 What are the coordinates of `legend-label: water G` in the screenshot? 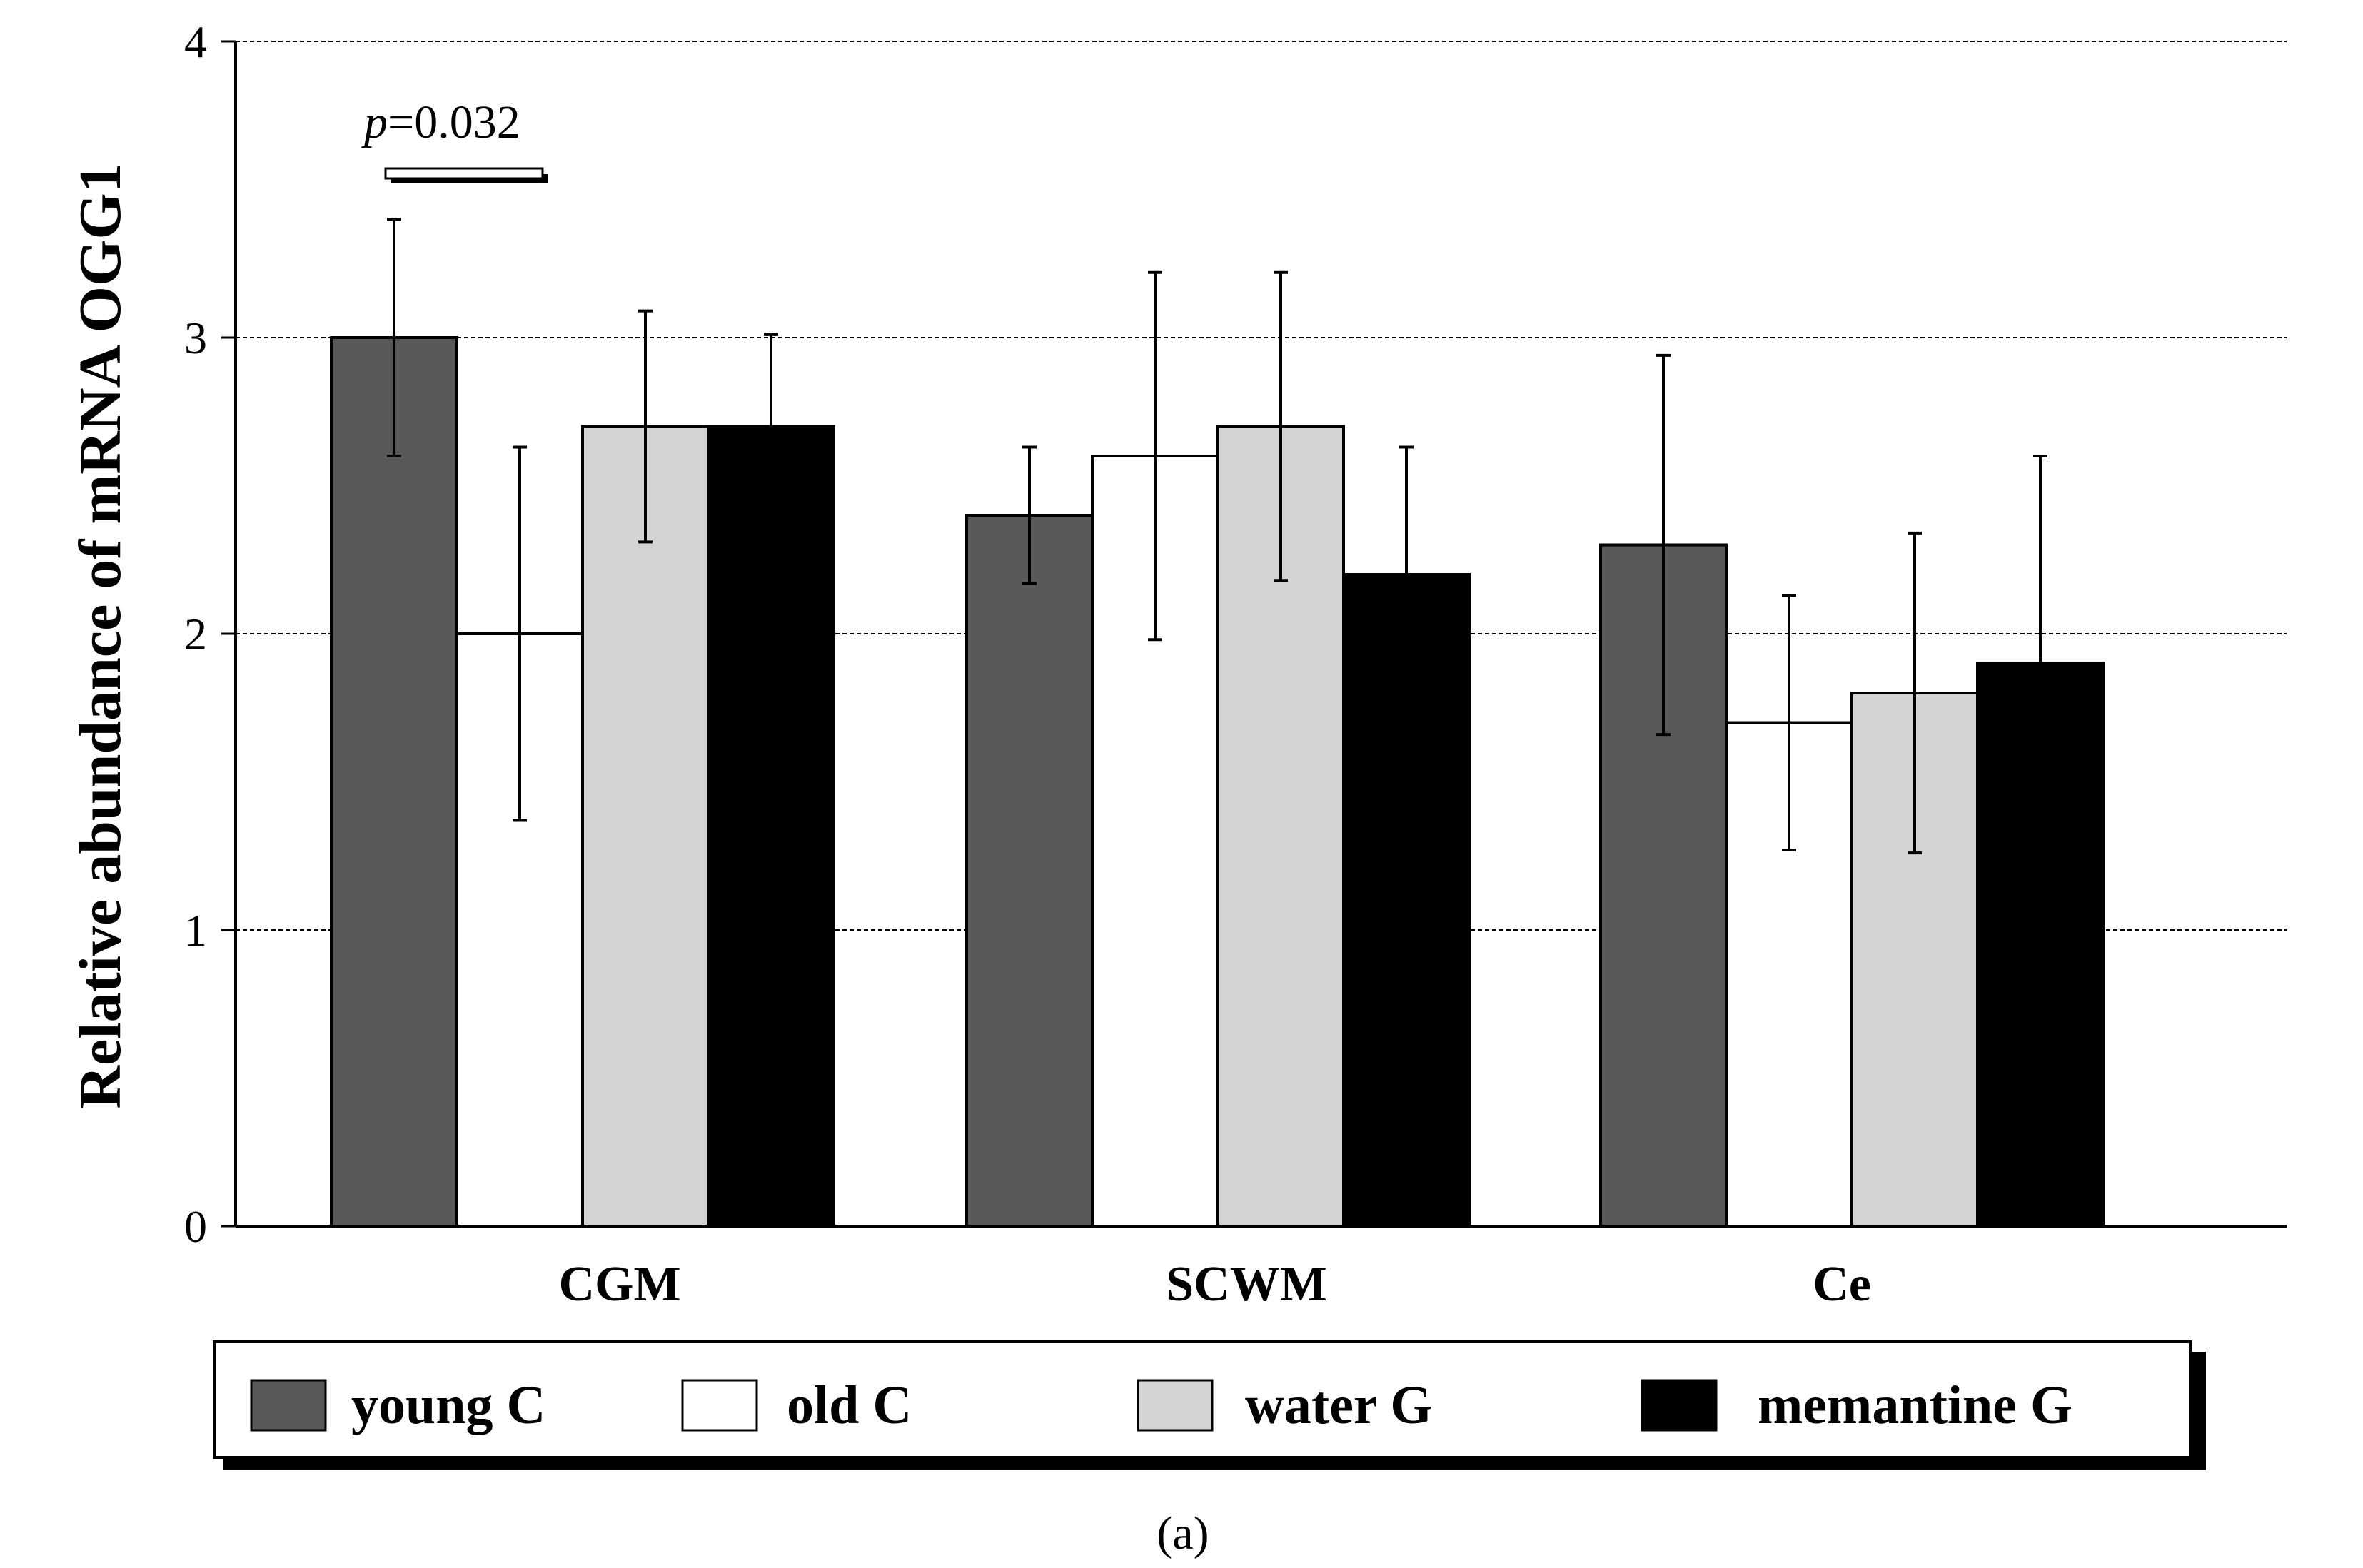 It's located at (1338, 1405).